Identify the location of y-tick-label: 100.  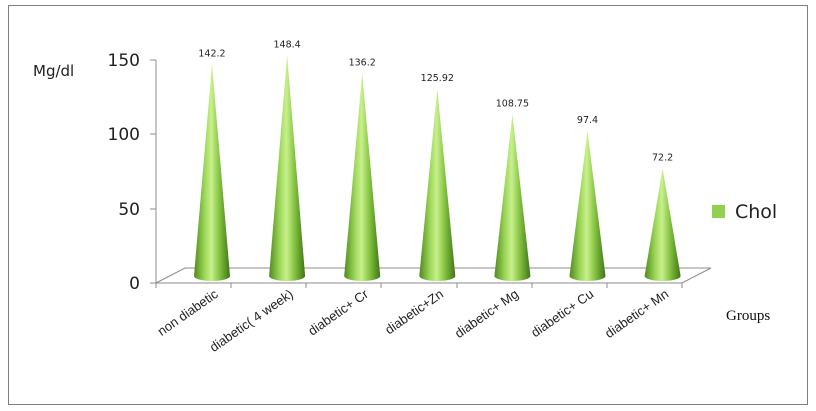
(124, 135).